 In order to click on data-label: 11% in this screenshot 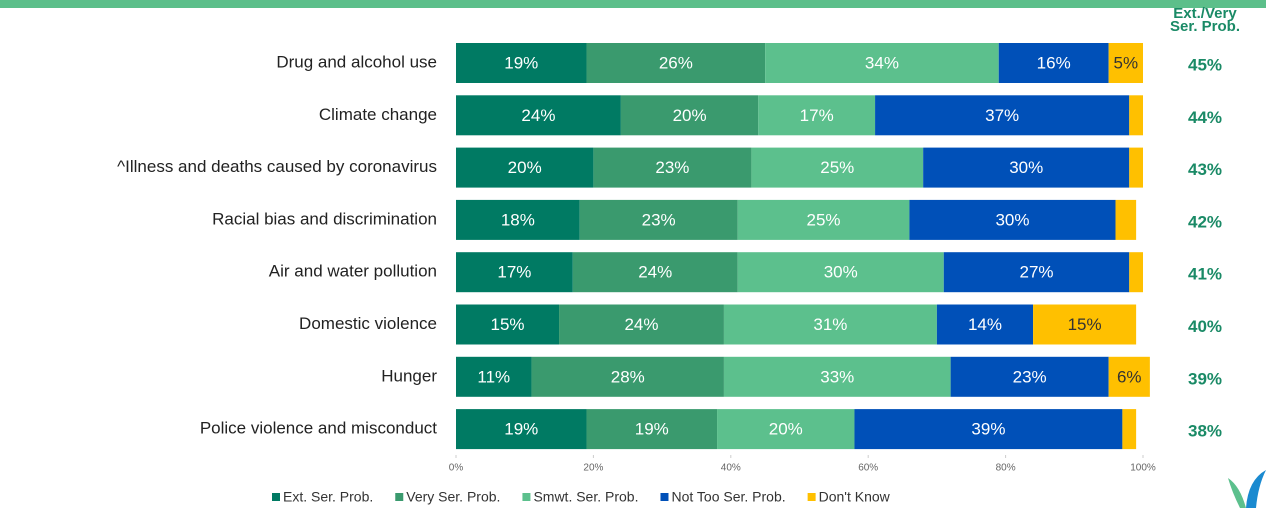, I will do `click(493, 376)`.